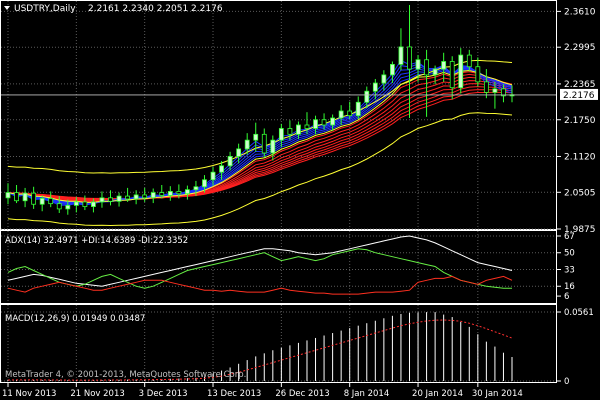 The height and width of the screenshot is (400, 600). I want to click on adx-main-line, so click(260, 261).